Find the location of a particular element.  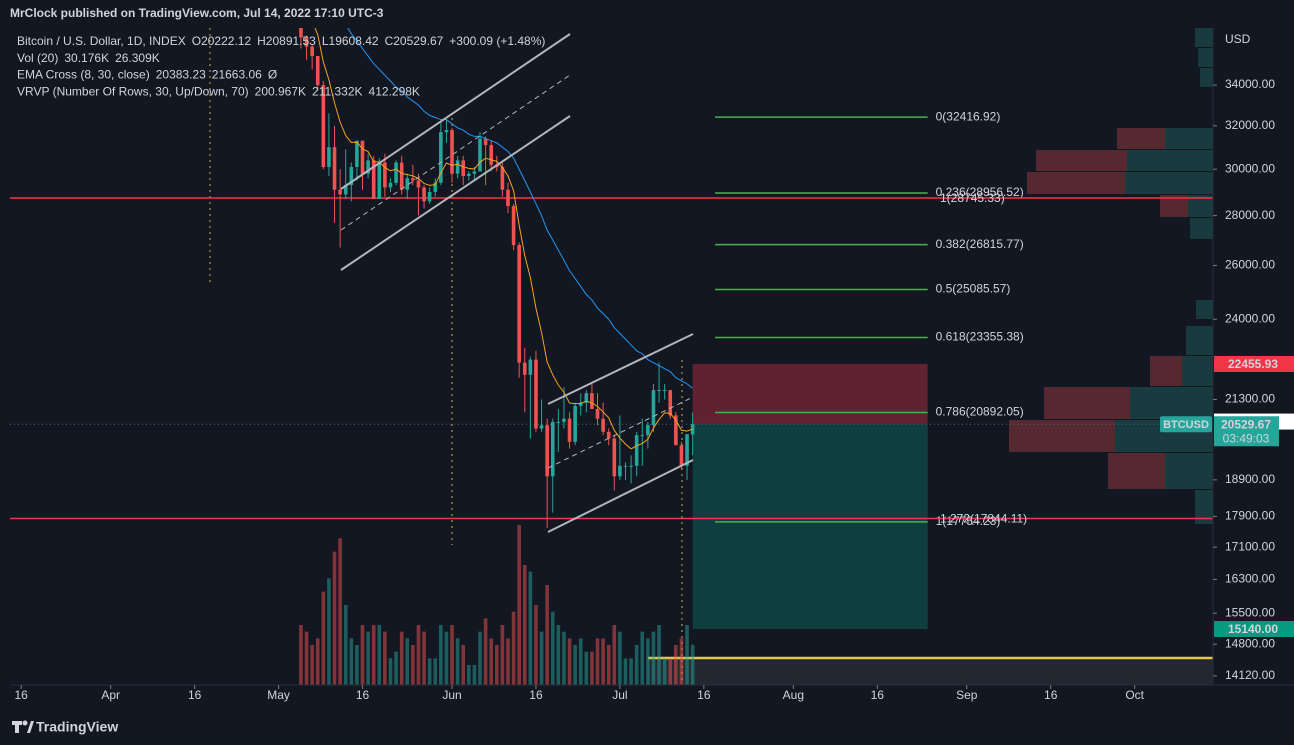

stop-zone is located at coordinates (810, 394).